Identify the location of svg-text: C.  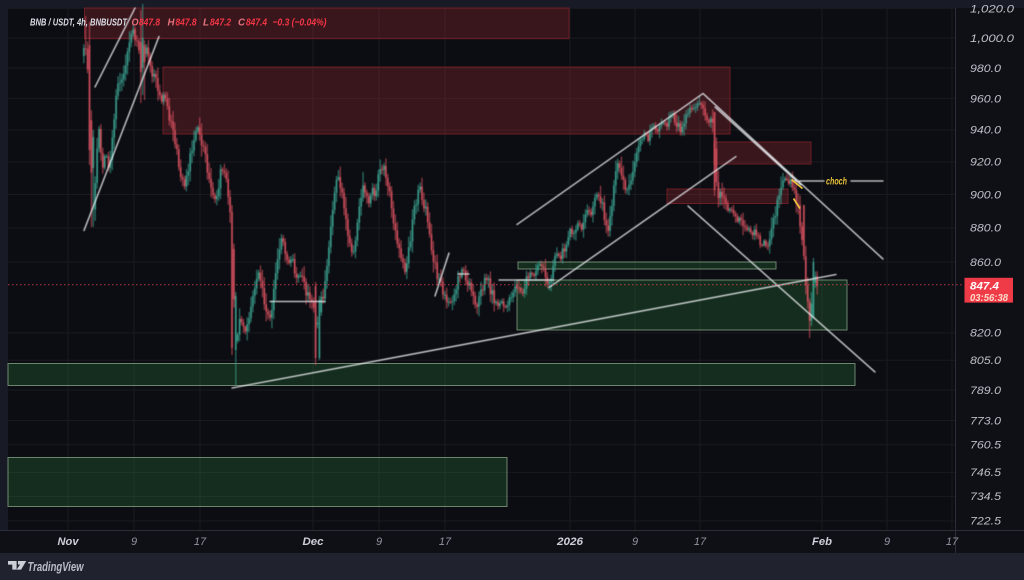
(241, 23).